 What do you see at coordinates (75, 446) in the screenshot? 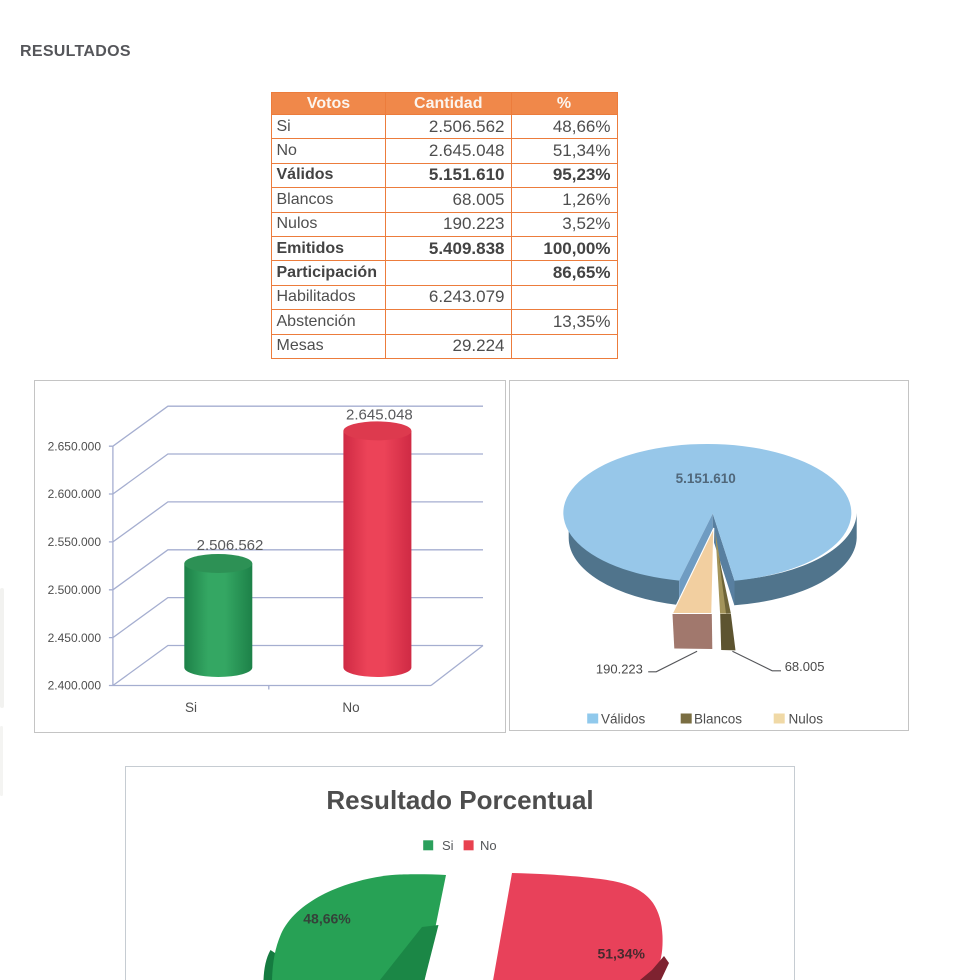
I see `svg-text: 2.650.000` at bounding box center [75, 446].